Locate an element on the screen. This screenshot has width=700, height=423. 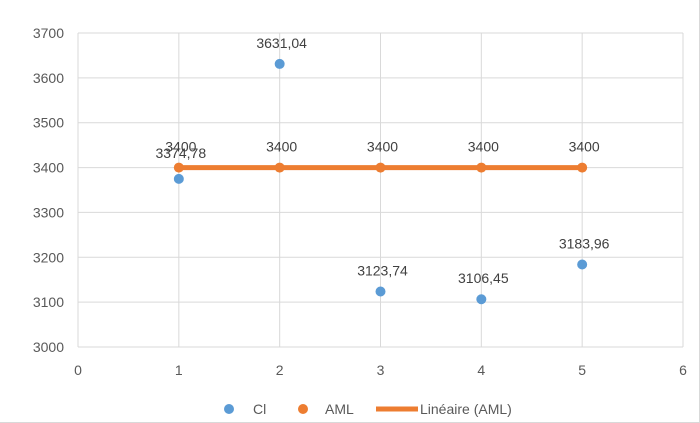
data-label-cl: 3631,04 is located at coordinates (281, 43).